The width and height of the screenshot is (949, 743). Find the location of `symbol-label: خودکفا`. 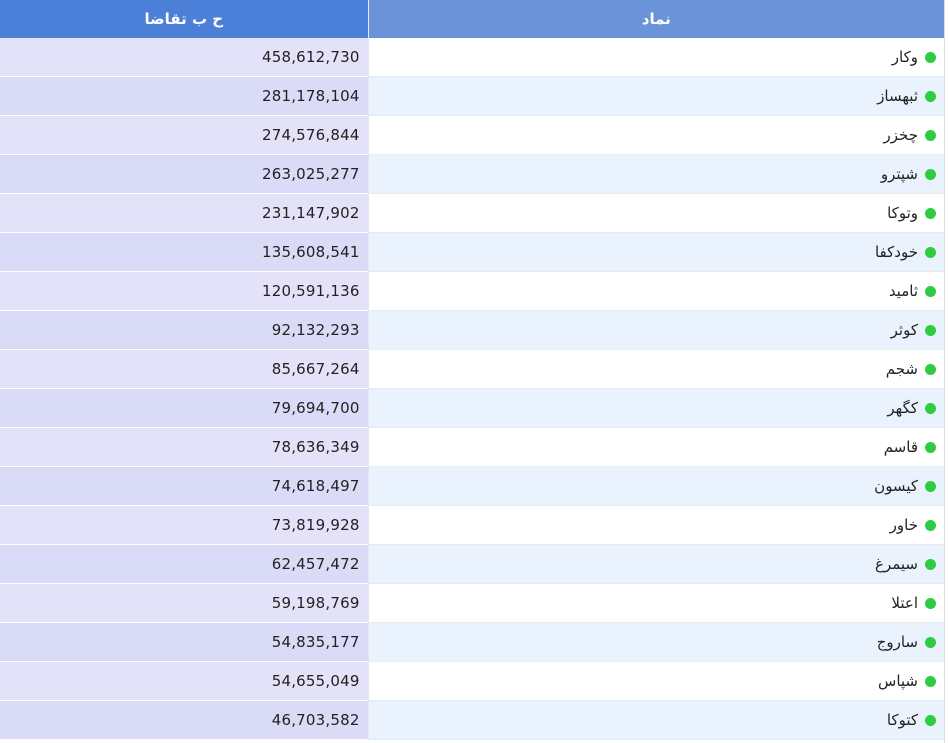

symbol-label: خودکفا is located at coordinates (896, 252).